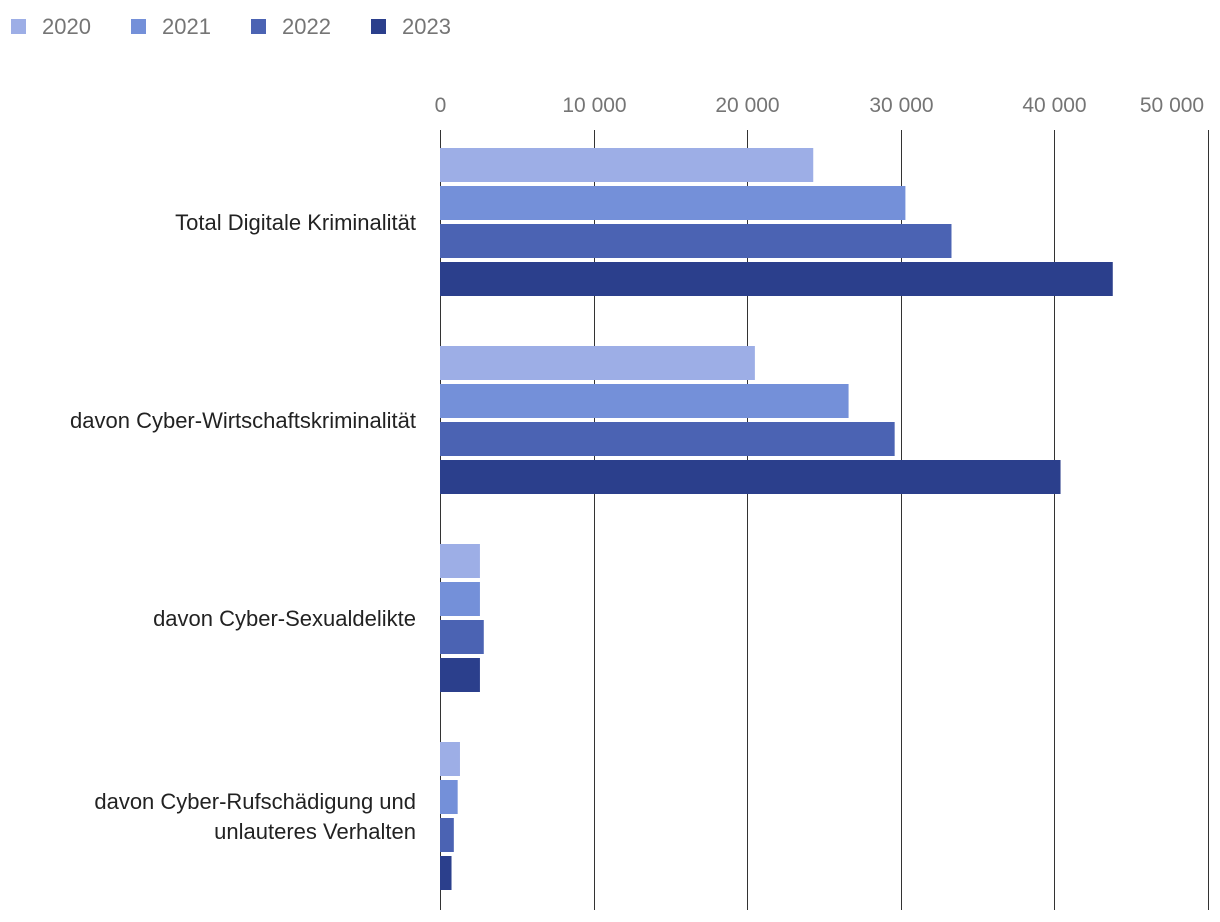 This screenshot has height=922, width=1220. I want to click on category-label-line: davon Cyber-Wirtschaftskriminalität, so click(243, 420).